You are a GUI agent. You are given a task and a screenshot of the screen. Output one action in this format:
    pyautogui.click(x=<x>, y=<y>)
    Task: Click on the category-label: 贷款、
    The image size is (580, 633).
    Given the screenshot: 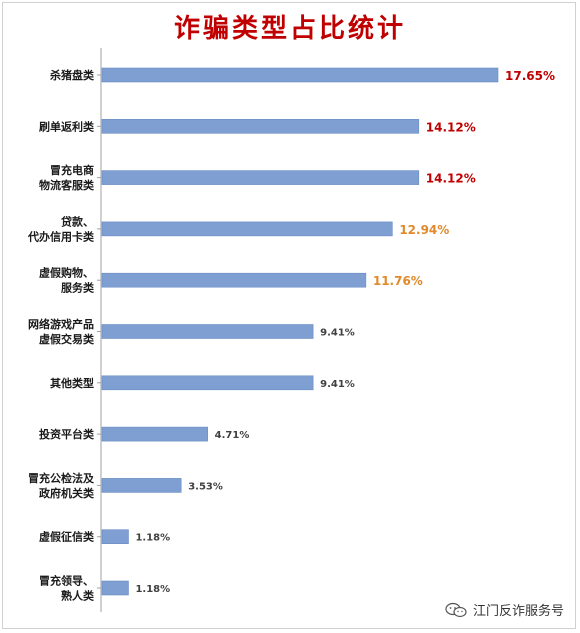 What is the action you would take?
    pyautogui.click(x=77, y=221)
    